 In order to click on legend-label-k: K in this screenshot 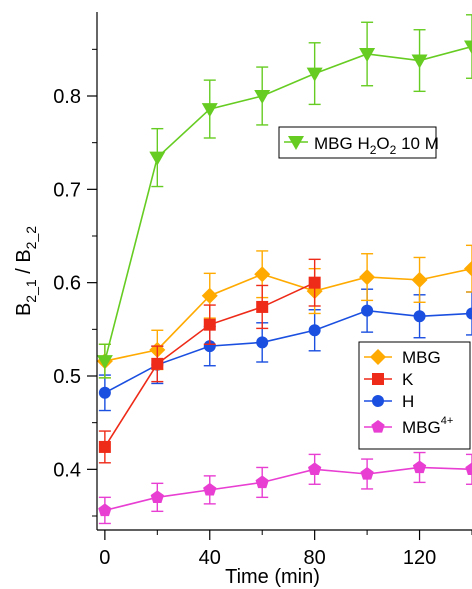, I will do `click(408, 379)`.